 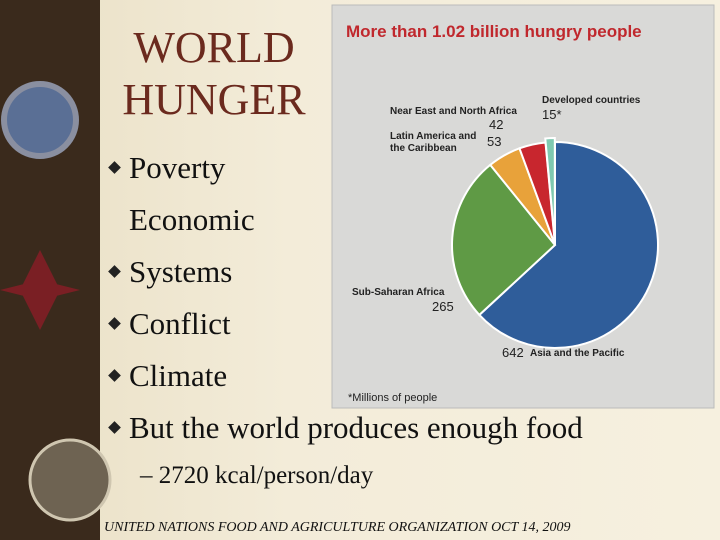 I want to click on decor-cross, so click(x=40, y=290).